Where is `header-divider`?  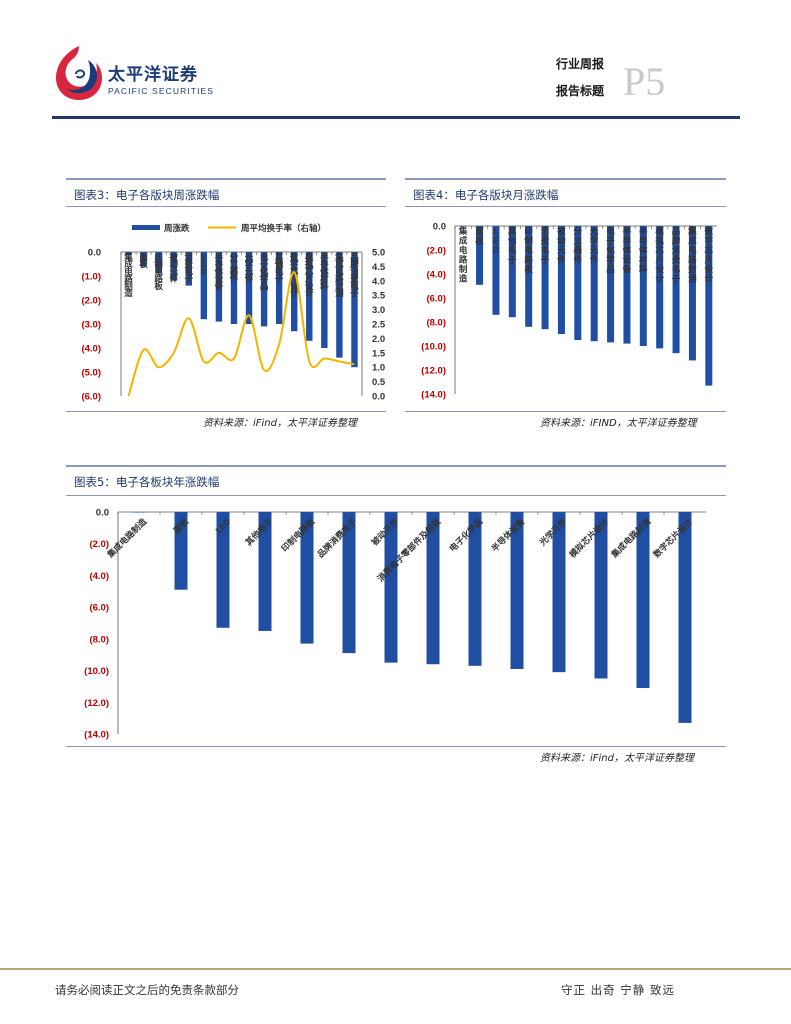 header-divider is located at coordinates (396, 117).